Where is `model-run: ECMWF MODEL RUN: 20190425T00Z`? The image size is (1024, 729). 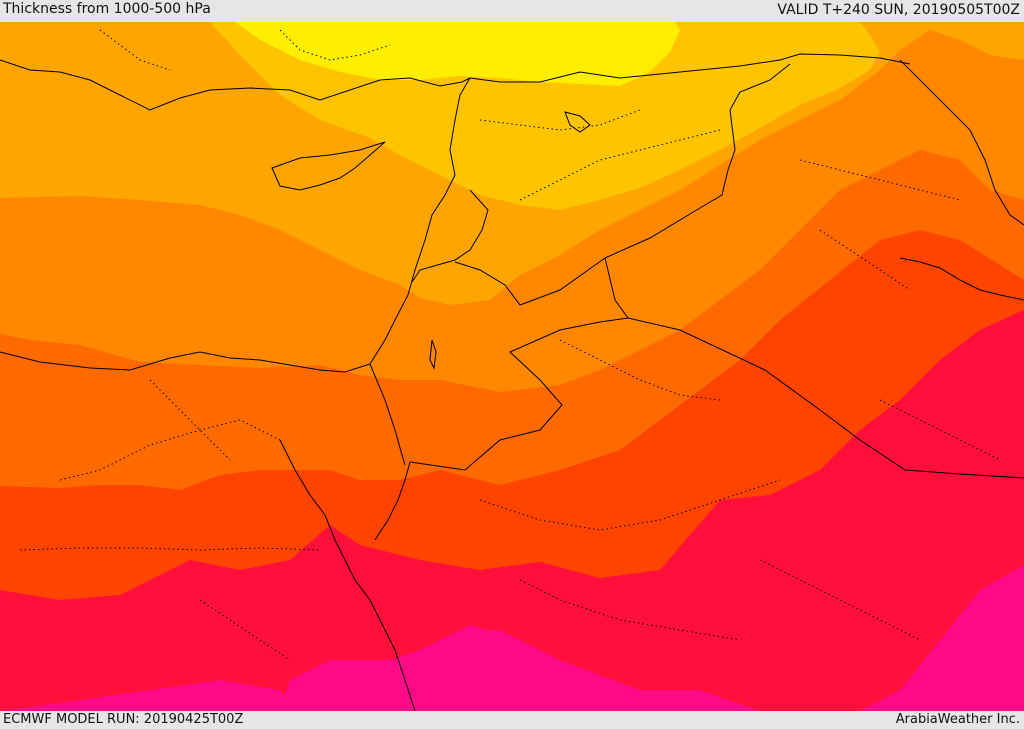 model-run: ECMWF MODEL RUN: 20190425T00Z is located at coordinates (123, 719).